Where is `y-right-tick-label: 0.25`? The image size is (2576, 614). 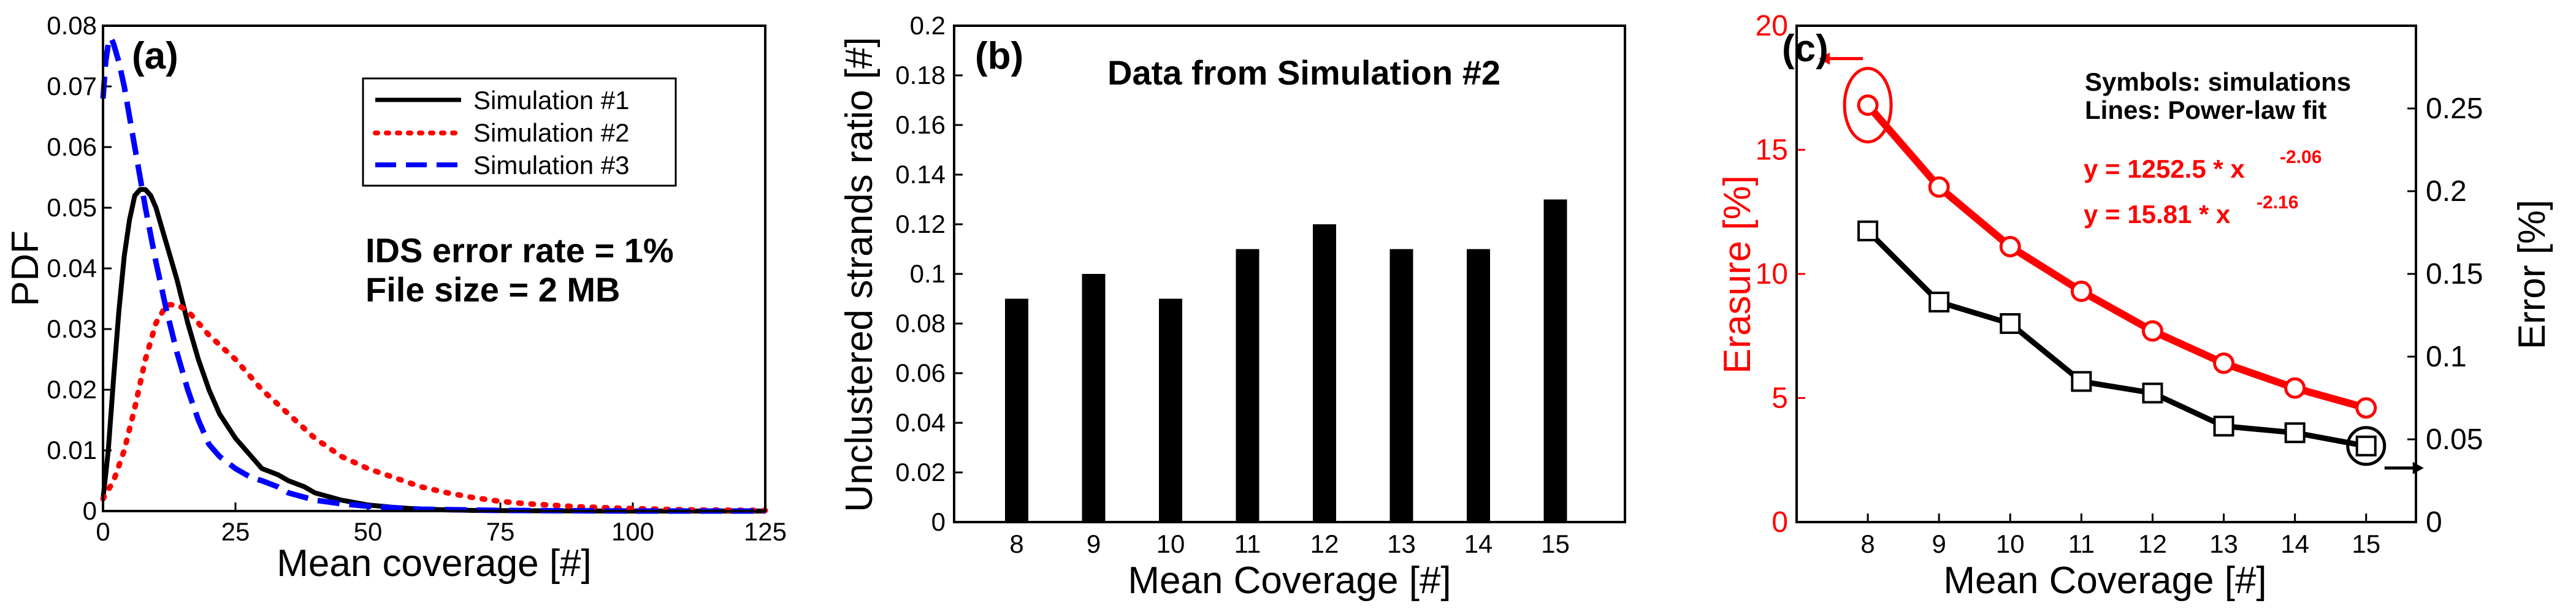 y-right-tick-label: 0.25 is located at coordinates (2454, 109).